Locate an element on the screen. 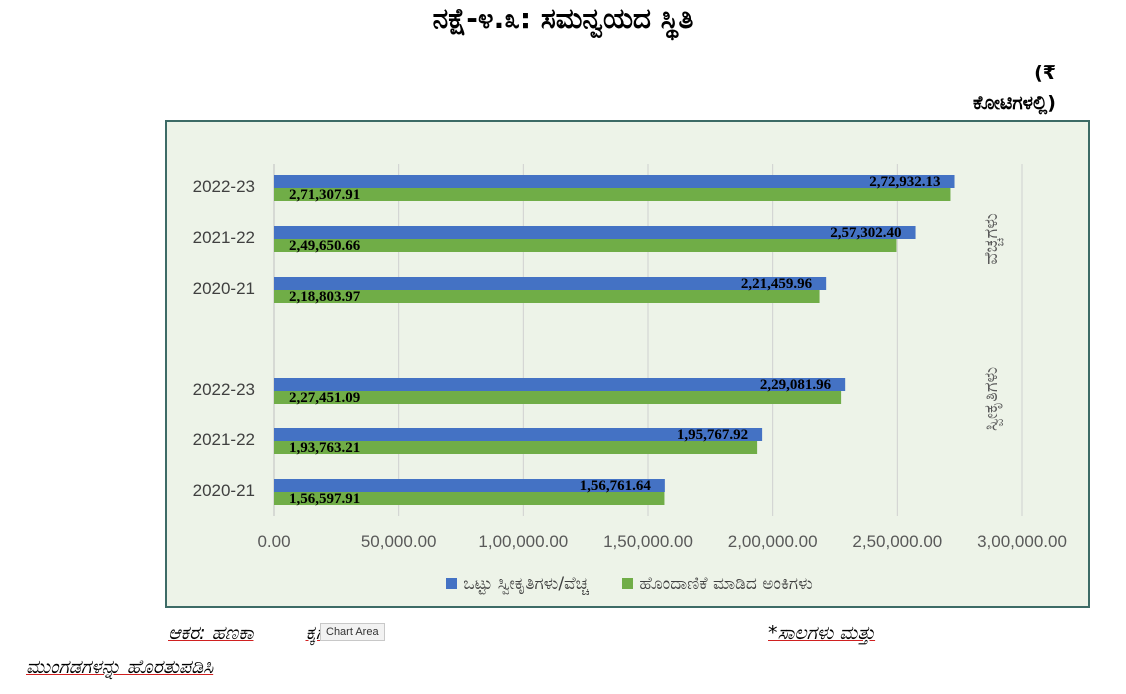 This screenshot has width=1126, height=694. group-label: ಸ್ವೀಕೃತಿಗಳು is located at coordinates (992, 399).